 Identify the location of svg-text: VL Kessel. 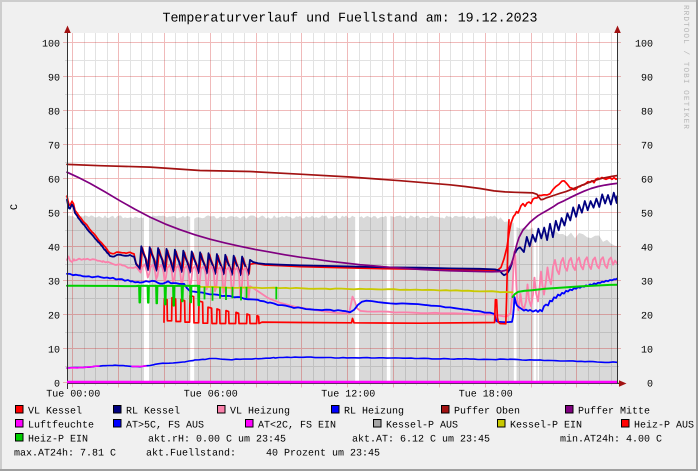
(55, 412).